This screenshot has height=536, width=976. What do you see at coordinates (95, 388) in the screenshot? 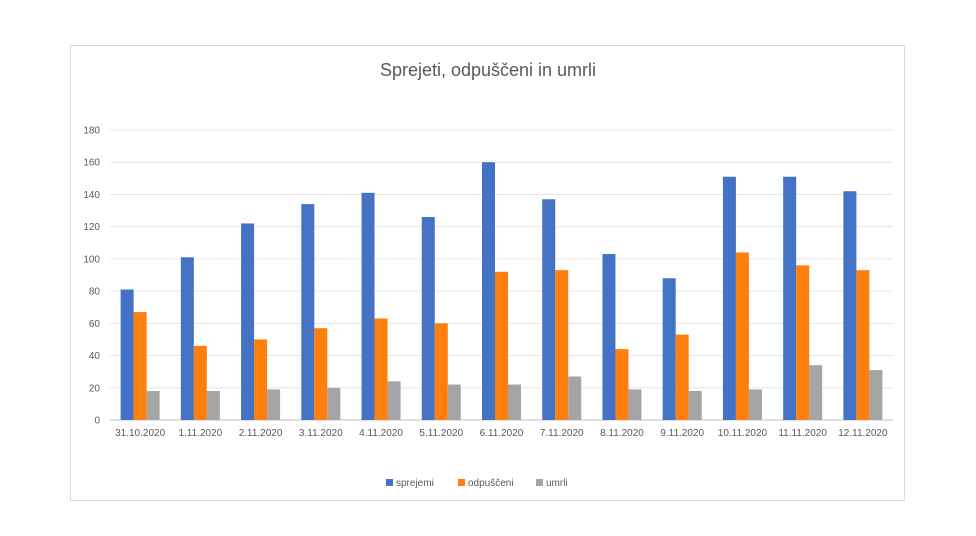
I see `y-tick-label: 20` at bounding box center [95, 388].